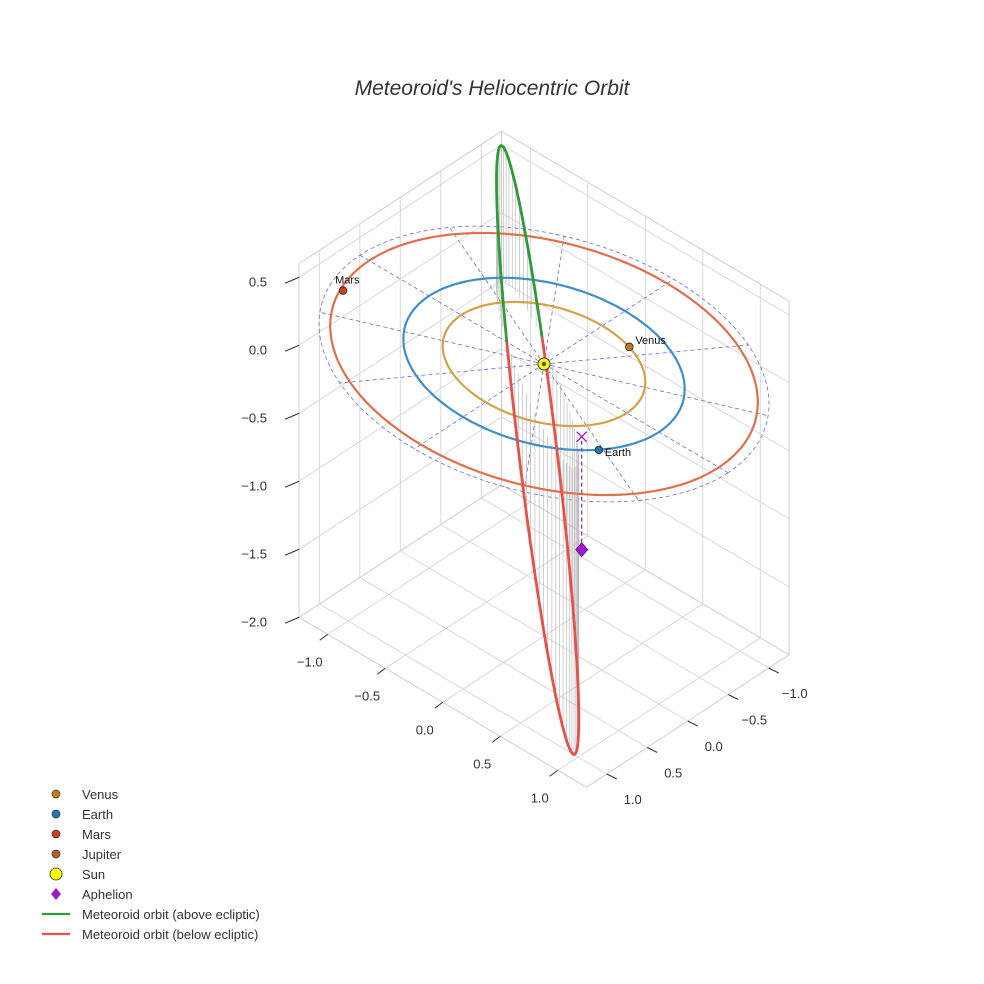 This screenshot has height=984, width=984. What do you see at coordinates (650, 341) in the screenshot?
I see `planet-label-venus: Venus` at bounding box center [650, 341].